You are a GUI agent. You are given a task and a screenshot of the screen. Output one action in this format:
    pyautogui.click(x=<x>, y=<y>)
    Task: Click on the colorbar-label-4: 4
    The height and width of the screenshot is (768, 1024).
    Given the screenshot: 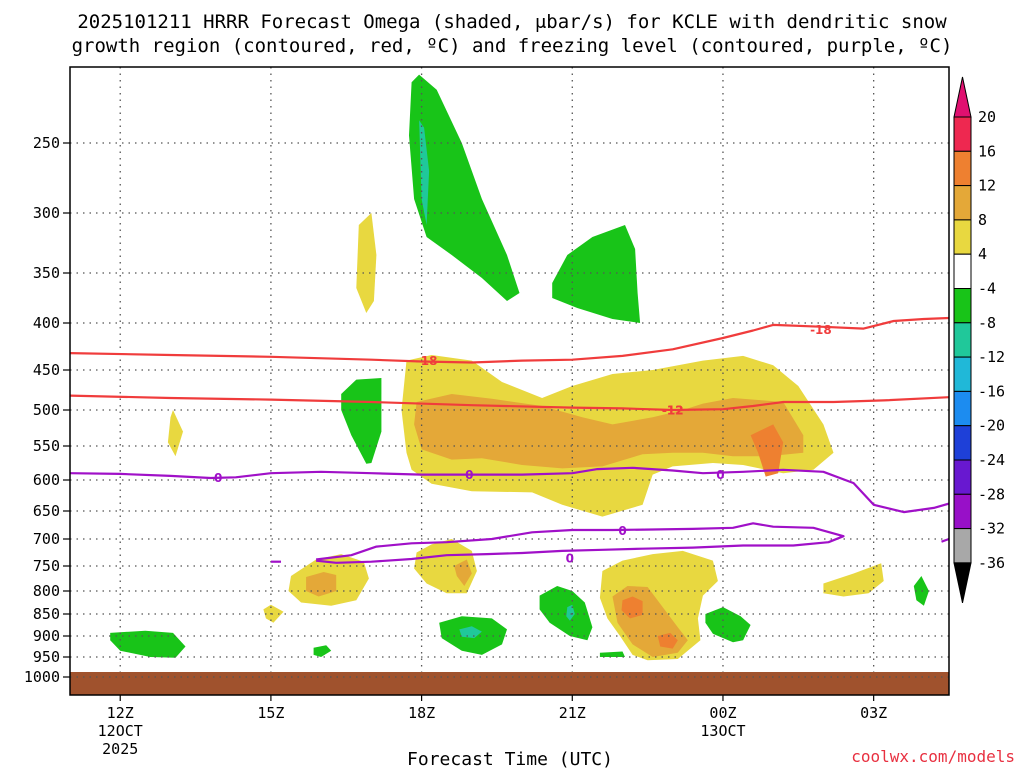 What is the action you would take?
    pyautogui.click(x=982, y=254)
    